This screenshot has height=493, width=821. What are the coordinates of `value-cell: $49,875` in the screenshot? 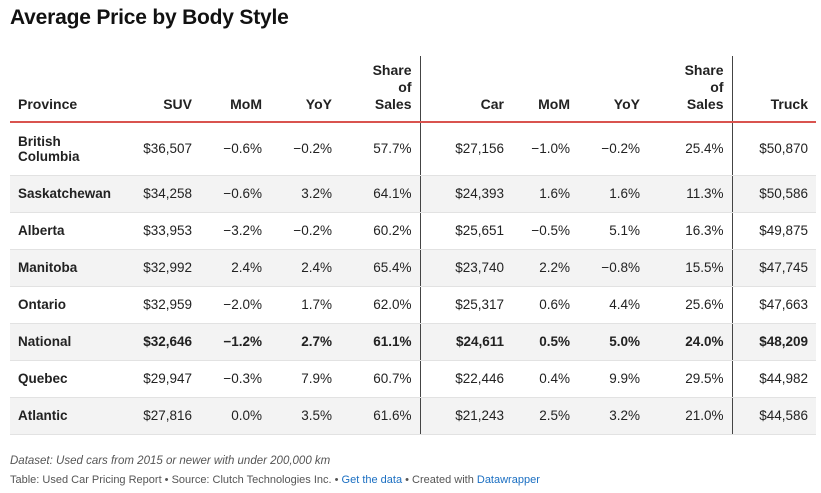 It's located at (773, 231).